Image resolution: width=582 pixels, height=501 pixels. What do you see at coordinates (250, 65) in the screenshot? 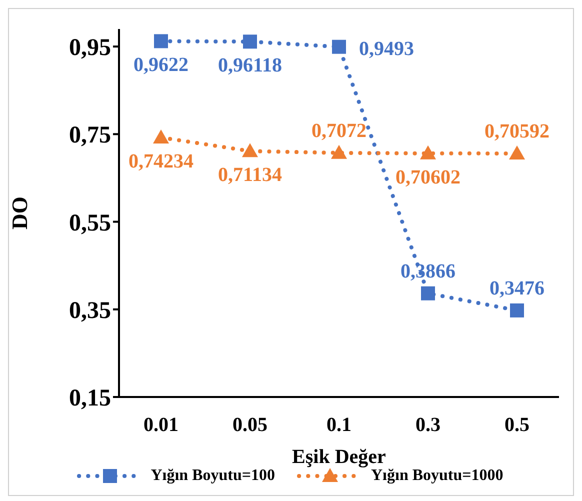
I see `data-label: 0,96118` at bounding box center [250, 65].